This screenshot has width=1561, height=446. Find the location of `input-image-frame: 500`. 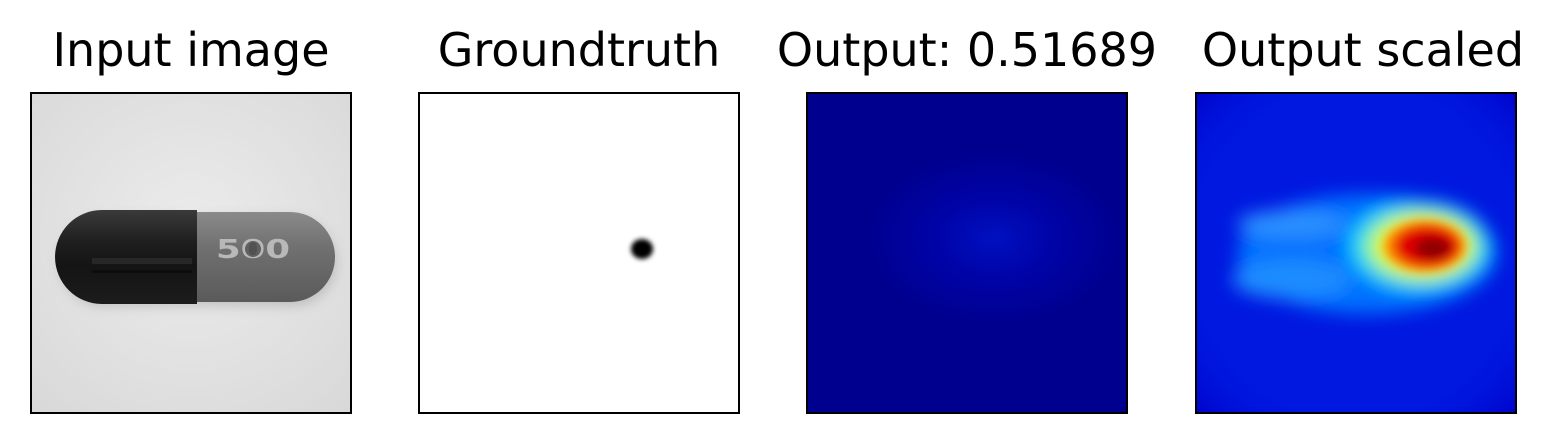

input-image-frame: 500 is located at coordinates (191, 253).